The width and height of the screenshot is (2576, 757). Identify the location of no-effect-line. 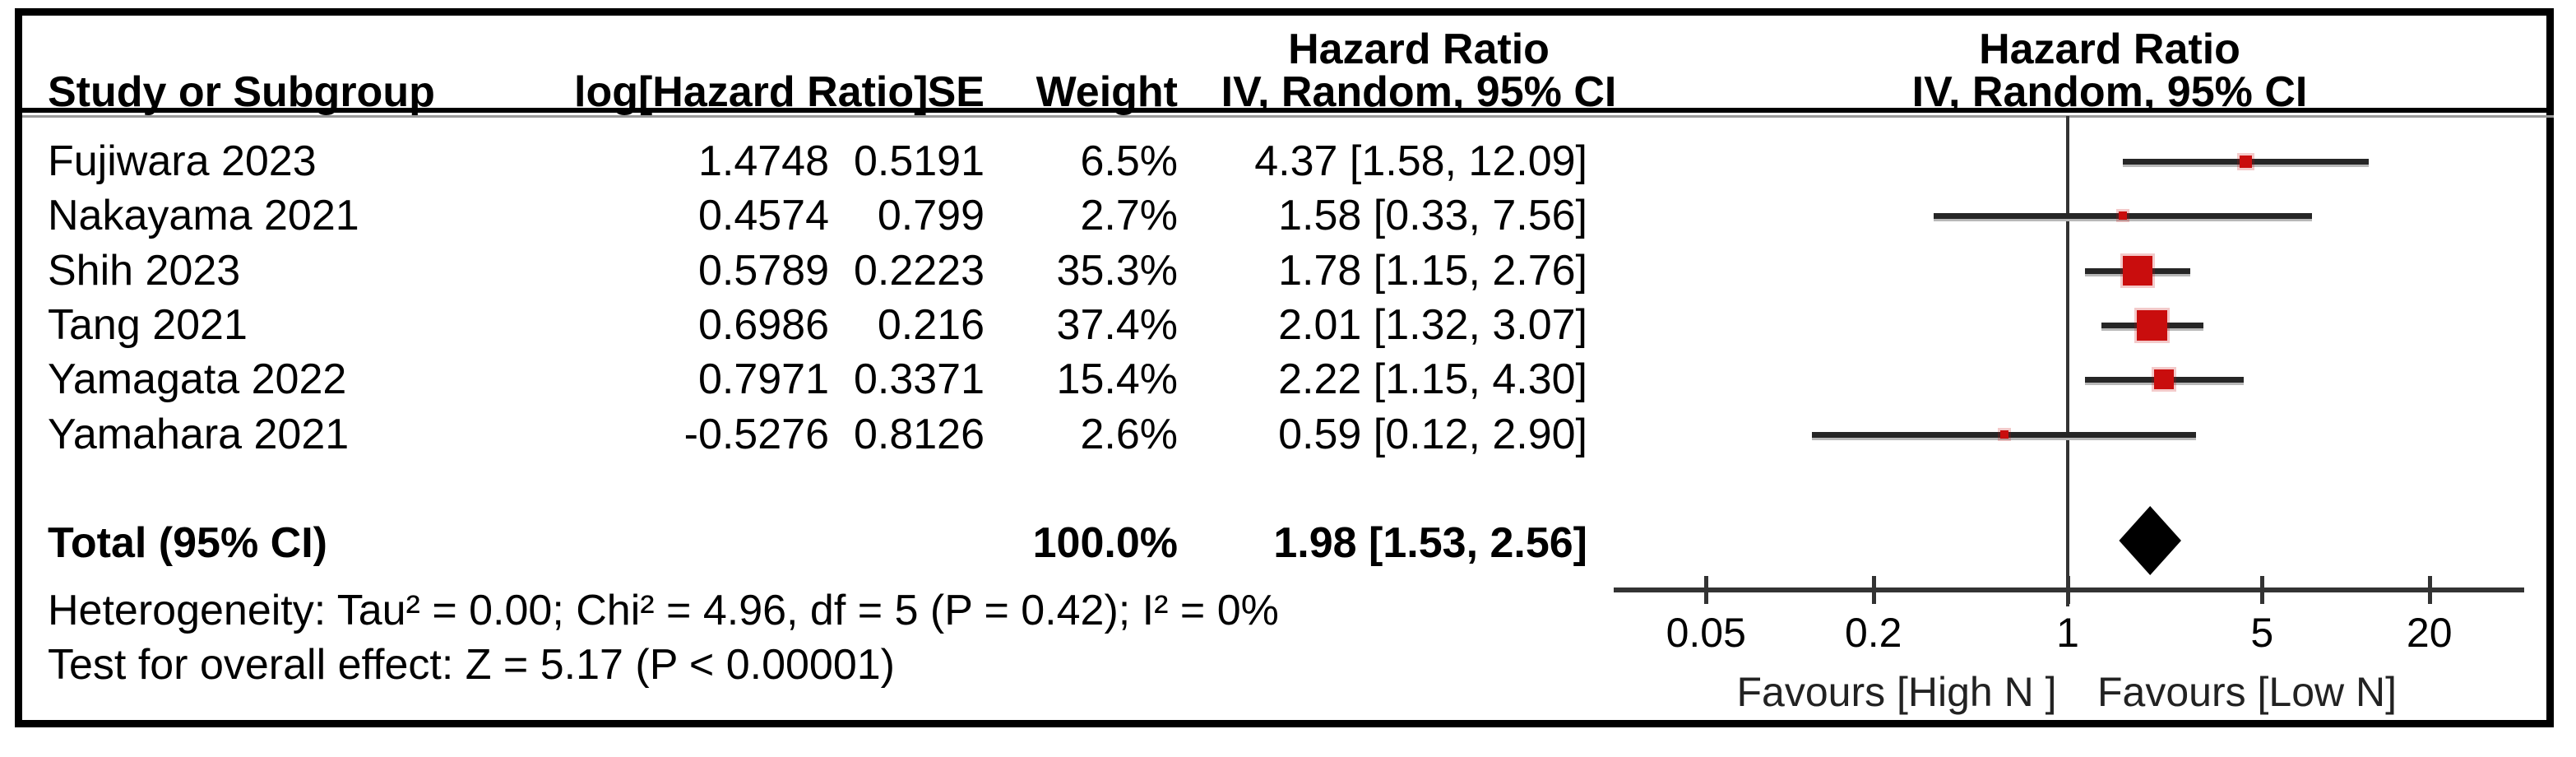
(2067, 361).